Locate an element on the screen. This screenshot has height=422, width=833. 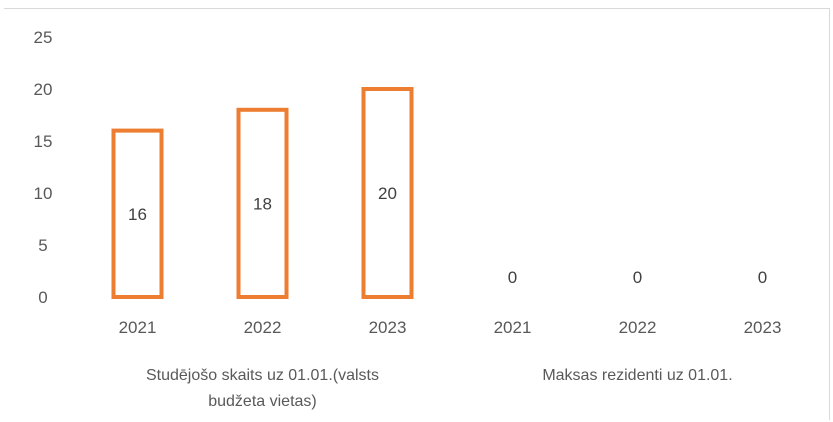
y-tick-label: 20 is located at coordinates (43, 89).